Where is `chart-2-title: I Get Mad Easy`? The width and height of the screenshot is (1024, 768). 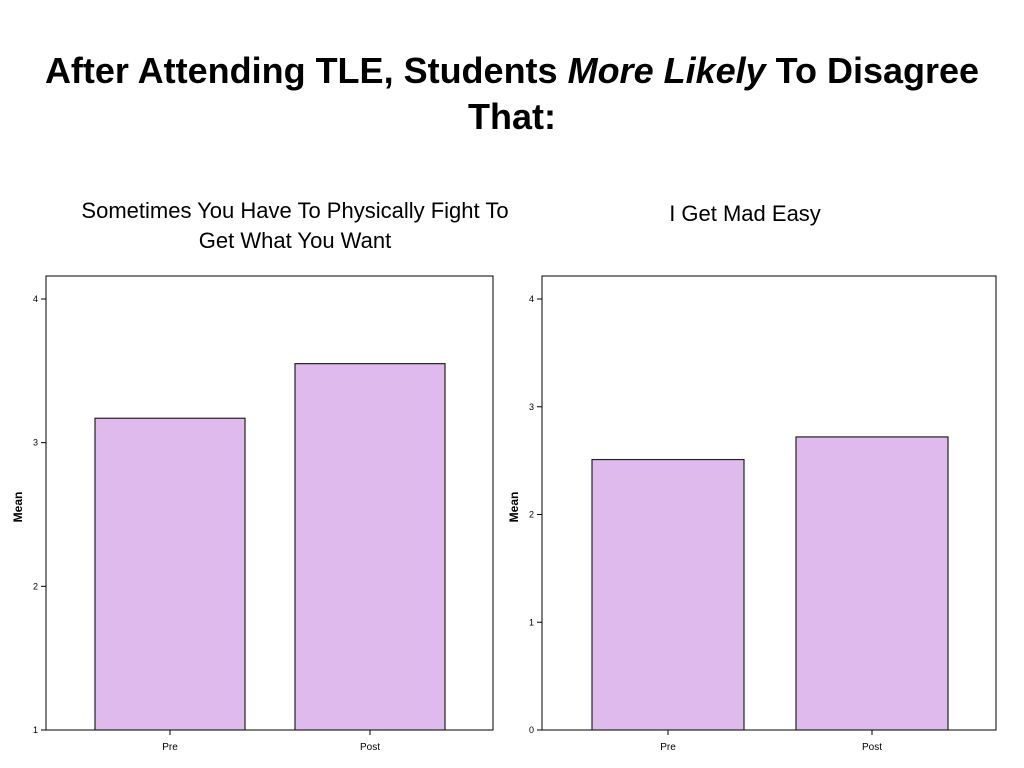
chart-2-title: I Get Mad Easy is located at coordinates (745, 213).